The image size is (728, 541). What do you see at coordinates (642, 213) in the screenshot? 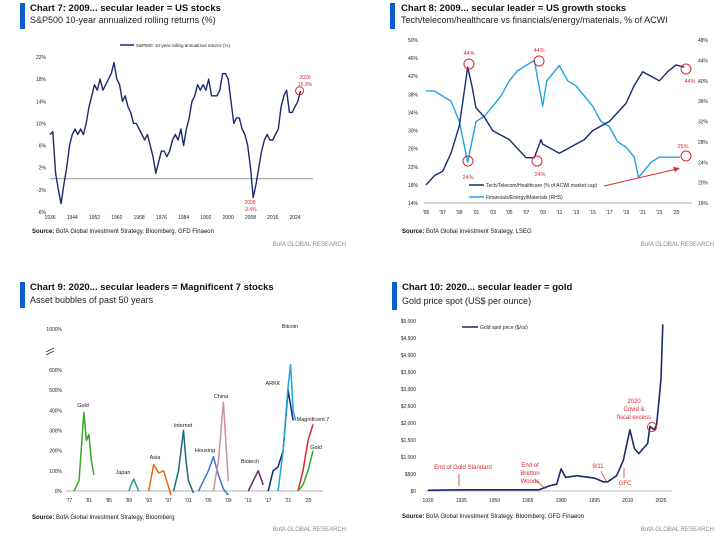
I see `x-tick-label: '21` at bounding box center [642, 213].